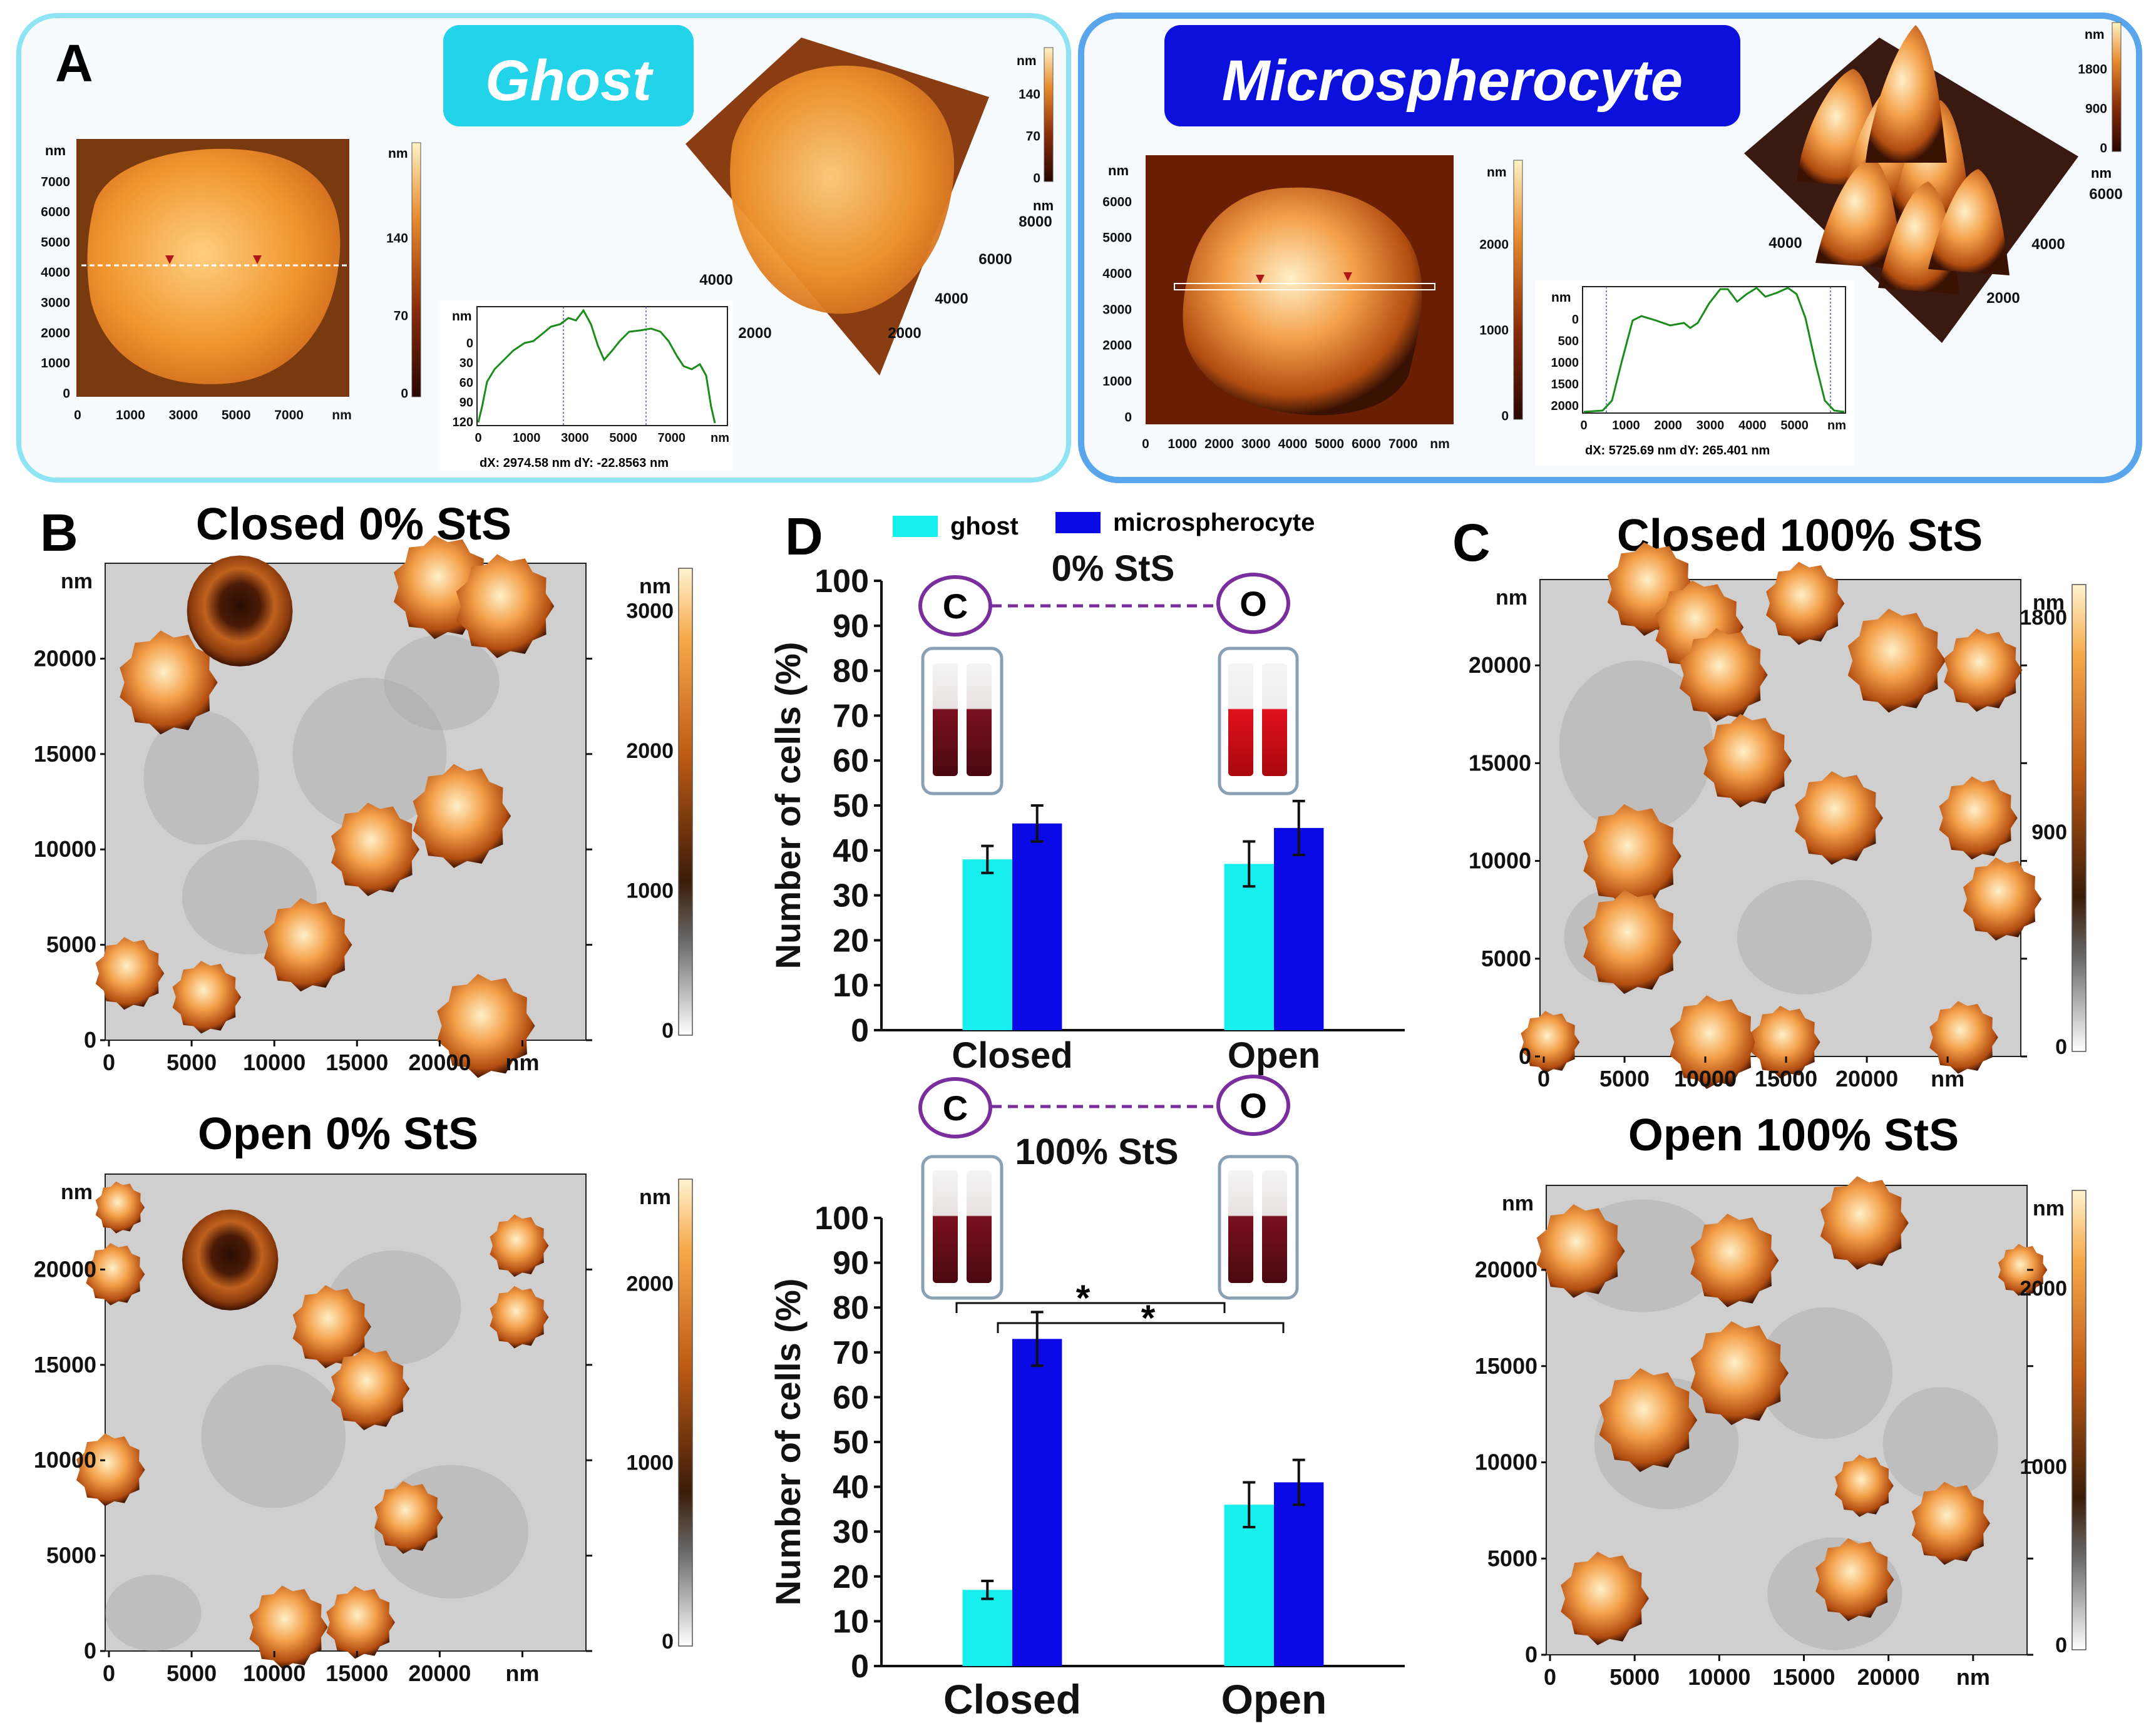 This screenshot has height=1723, width=2156. Describe the element at coordinates (851, 1442) in the screenshot. I see `y-tick-label: 50` at that location.